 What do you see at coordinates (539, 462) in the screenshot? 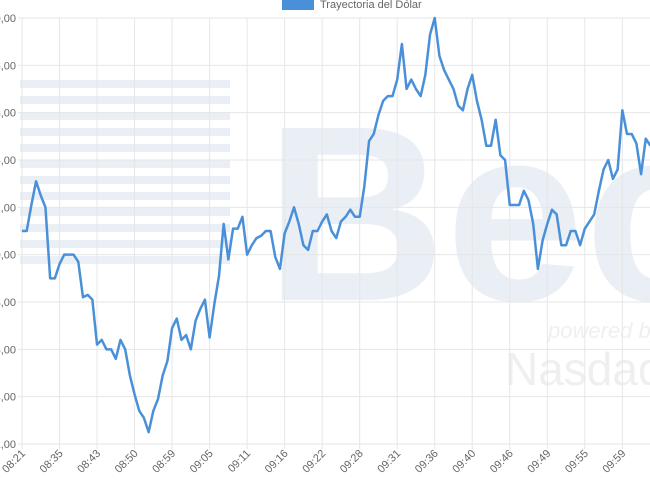
I see `x-tick-label: 09:49` at bounding box center [539, 462].